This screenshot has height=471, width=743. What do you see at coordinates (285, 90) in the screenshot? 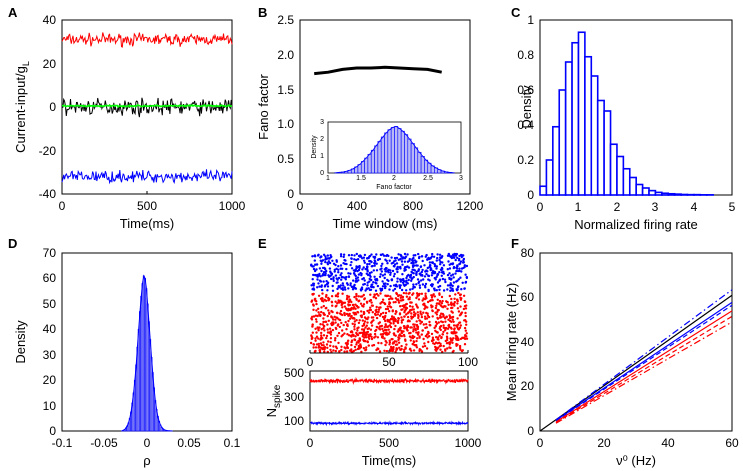
I see `panel-b-ytick: 1.5` at bounding box center [285, 90].